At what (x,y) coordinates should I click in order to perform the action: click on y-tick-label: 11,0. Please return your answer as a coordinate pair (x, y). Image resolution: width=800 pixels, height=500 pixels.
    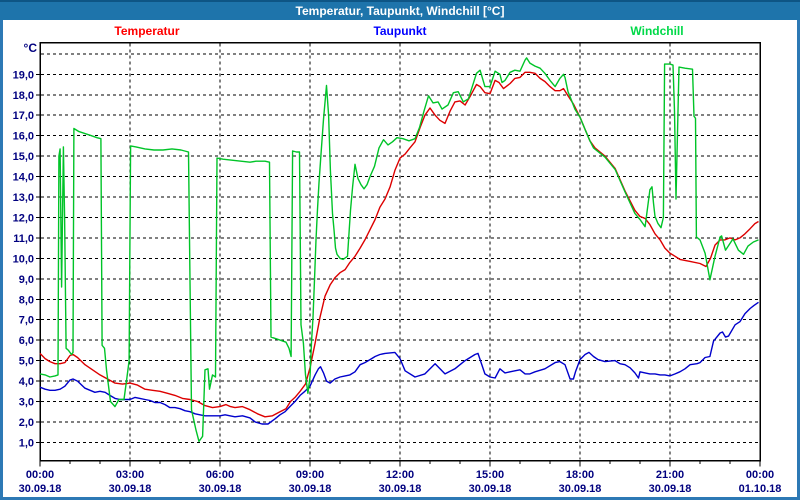
    Looking at the image, I should click on (23, 239).